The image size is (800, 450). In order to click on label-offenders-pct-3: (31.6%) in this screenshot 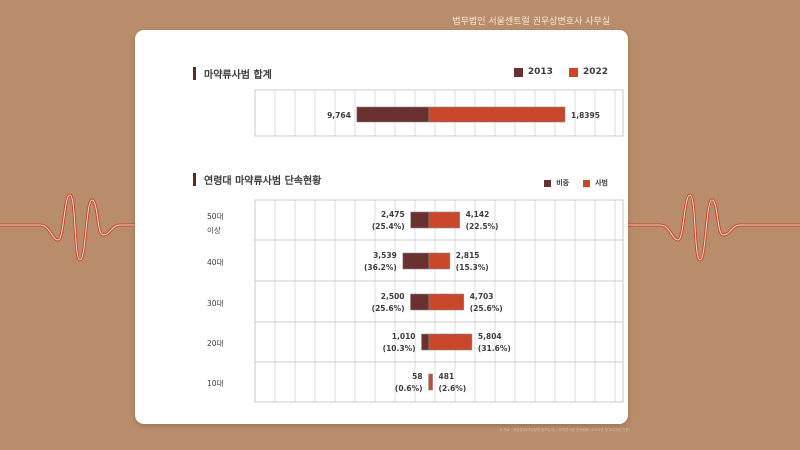, I will do `click(494, 348)`.